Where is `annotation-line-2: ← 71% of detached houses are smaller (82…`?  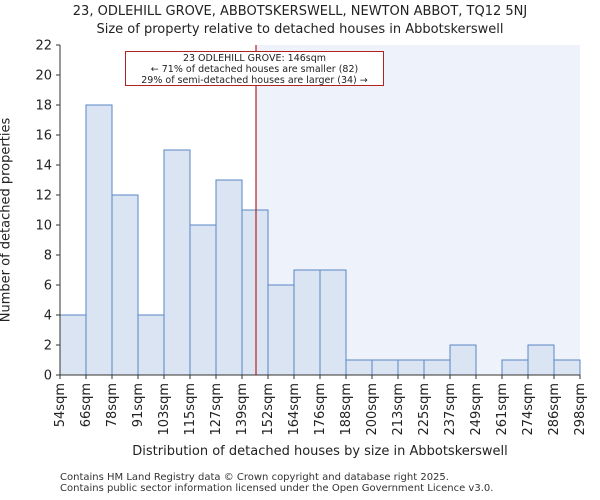 annotation-line-2: ← 71% of detached houses are smaller (82… is located at coordinates (254, 69).